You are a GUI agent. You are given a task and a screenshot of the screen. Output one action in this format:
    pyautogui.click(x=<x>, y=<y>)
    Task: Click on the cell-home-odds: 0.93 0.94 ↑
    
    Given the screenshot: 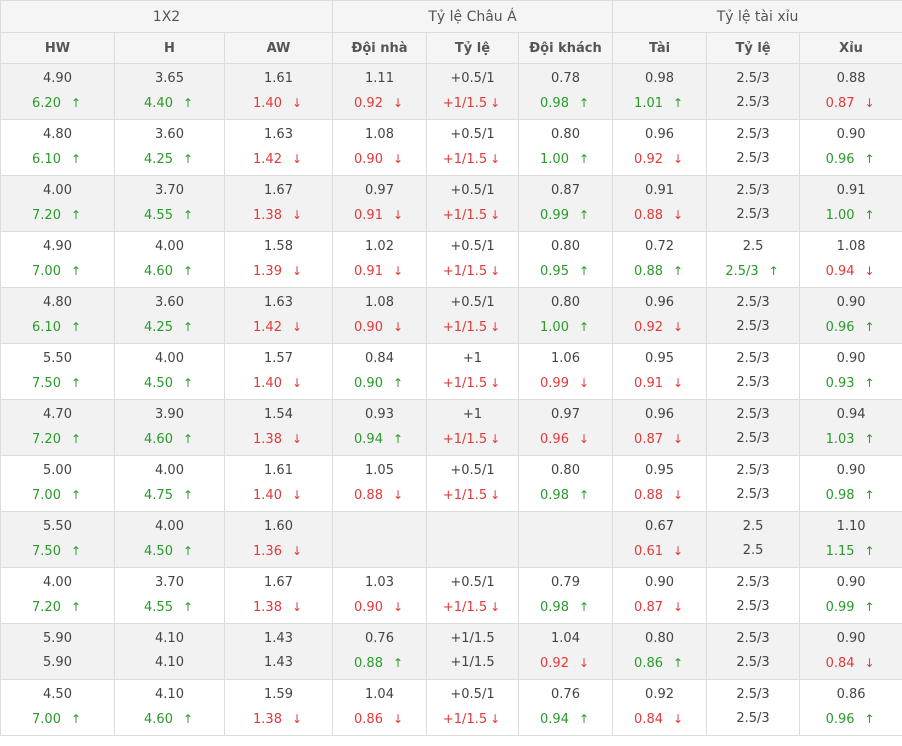 What is the action you would take?
    pyautogui.click(x=379, y=427)
    